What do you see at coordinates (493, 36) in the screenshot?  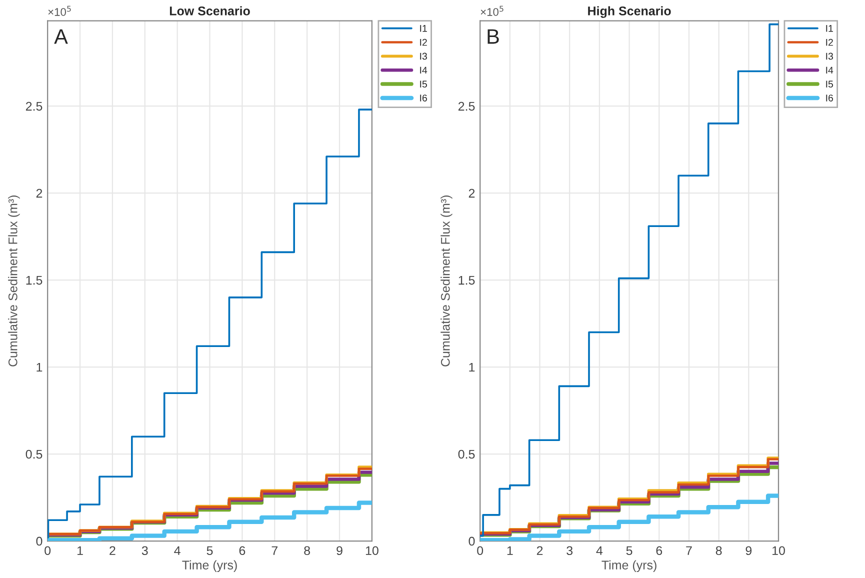 I see `annotation: B` at bounding box center [493, 36].